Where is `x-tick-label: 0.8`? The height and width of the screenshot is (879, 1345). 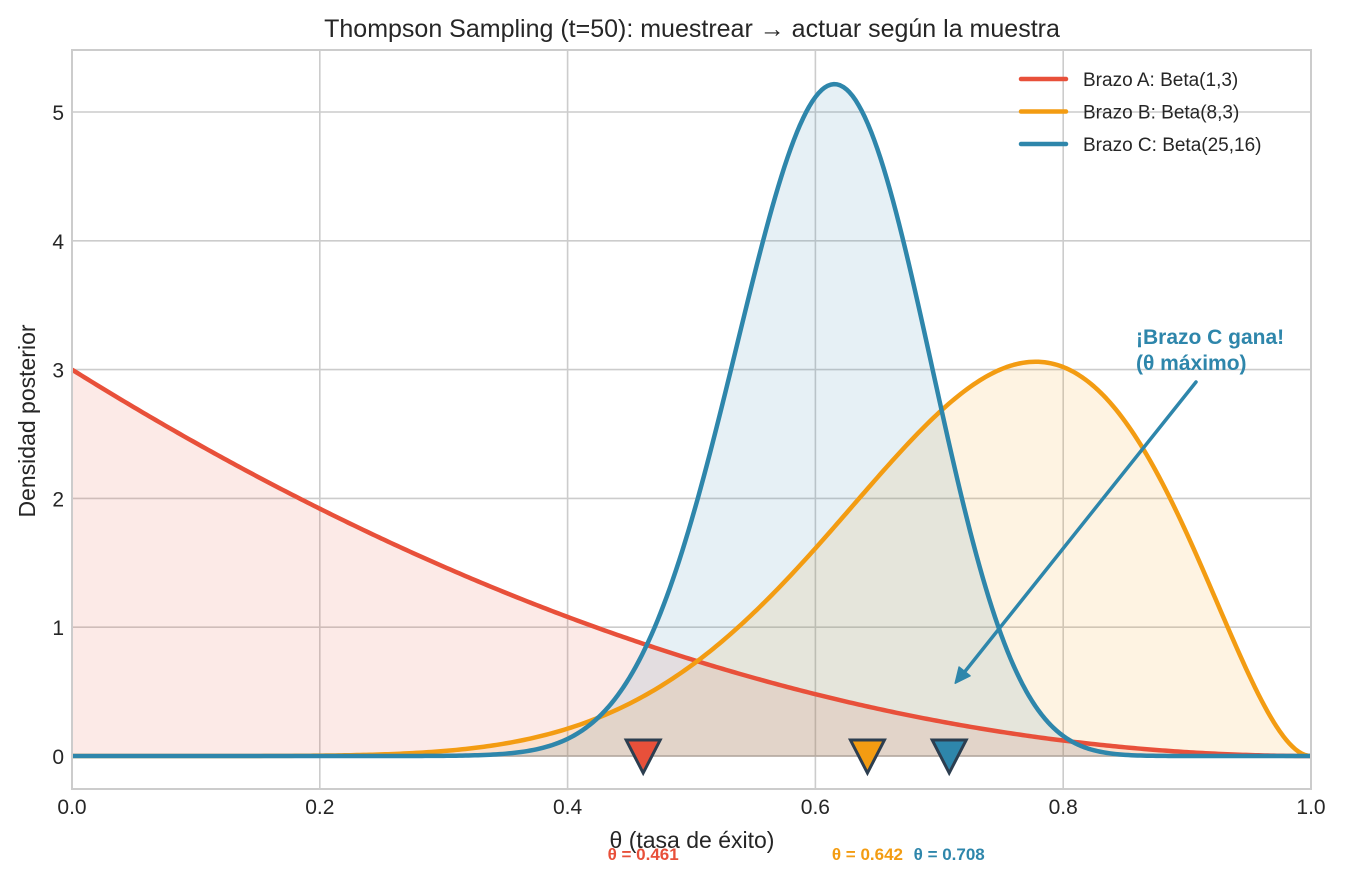 x-tick-label: 0.8 is located at coordinates (1063, 807).